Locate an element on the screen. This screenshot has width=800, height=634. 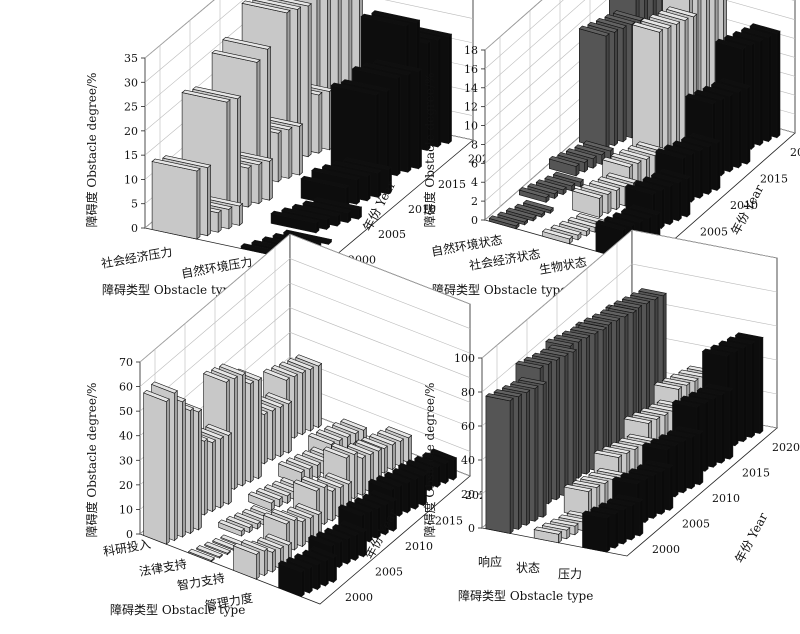
p1-ytick-label: 15 is located at coordinates (131, 155).